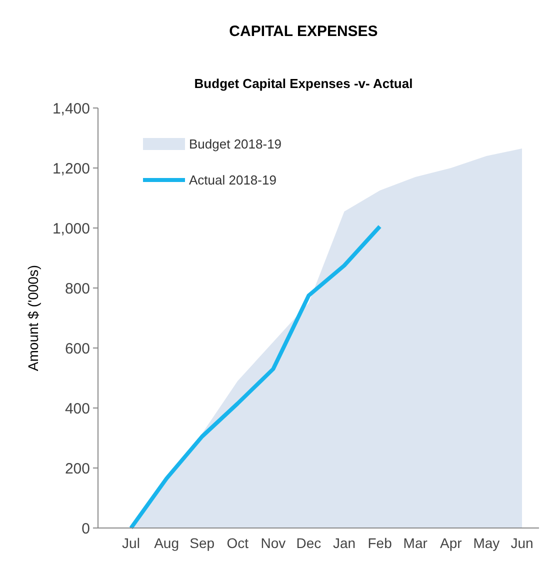 This screenshot has width=551, height=568. I want to click on x-tick-label: Jan, so click(344, 543).